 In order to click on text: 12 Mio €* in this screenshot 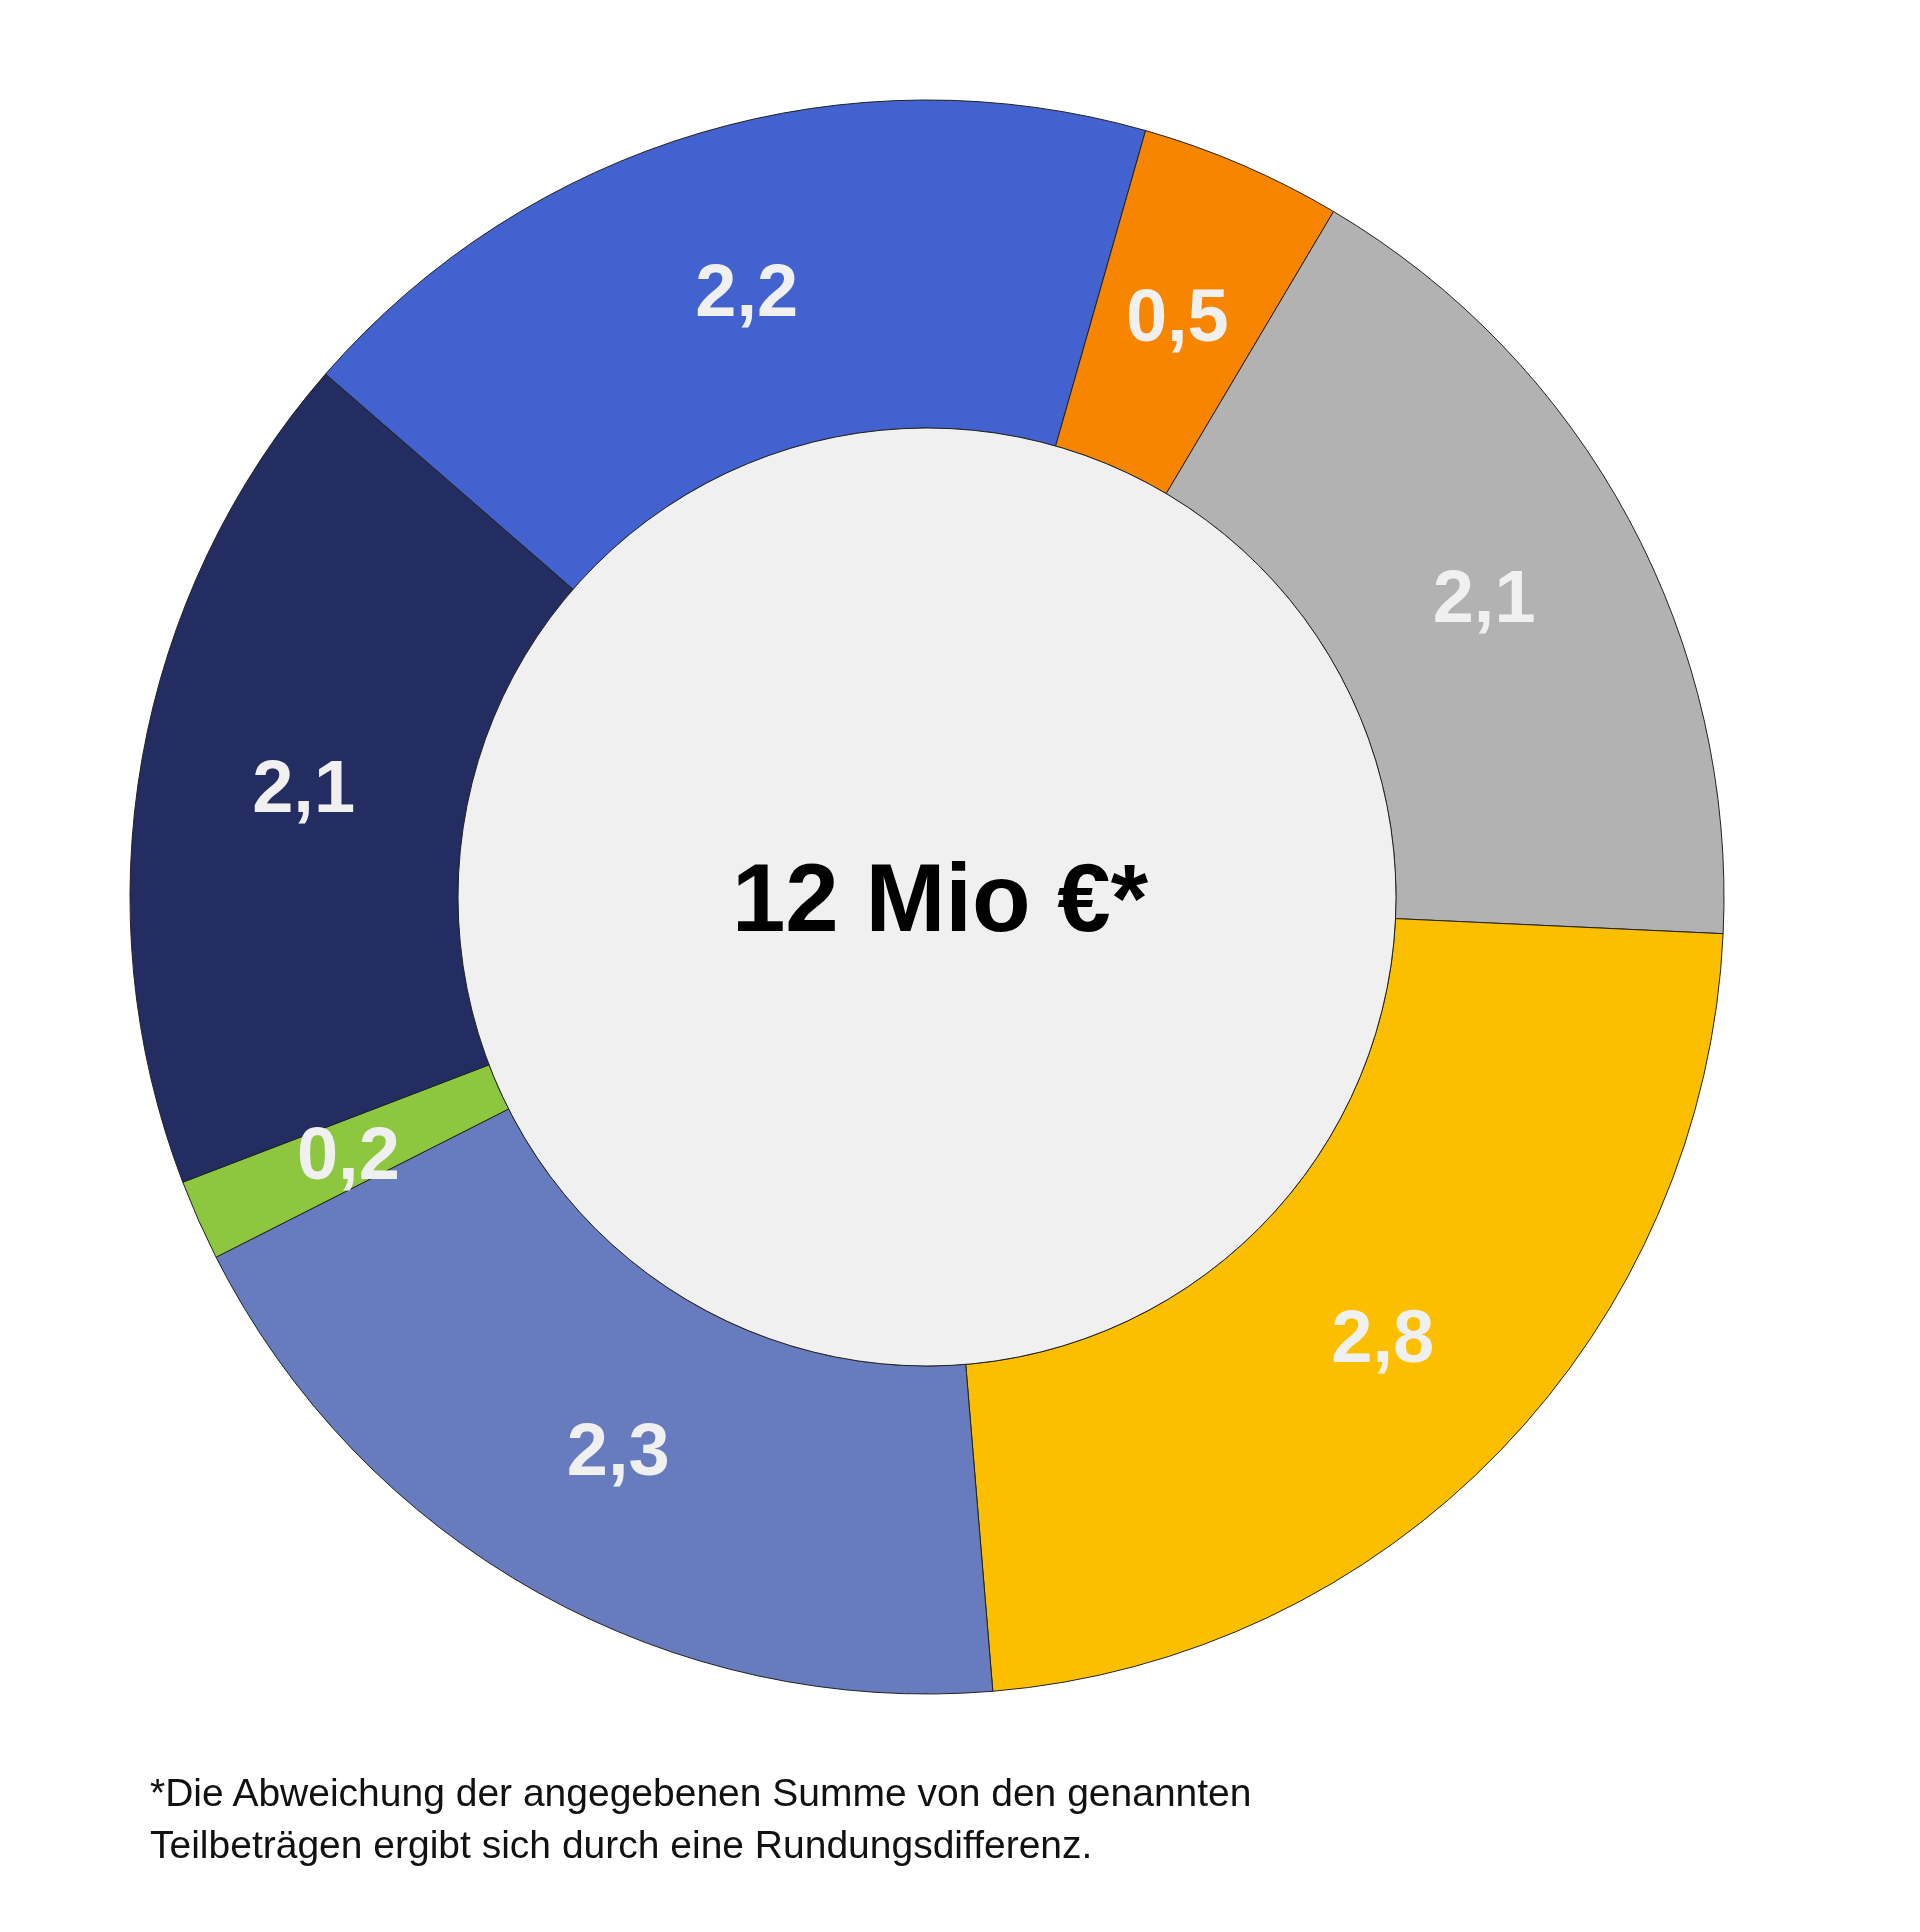, I will do `click(940, 897)`.